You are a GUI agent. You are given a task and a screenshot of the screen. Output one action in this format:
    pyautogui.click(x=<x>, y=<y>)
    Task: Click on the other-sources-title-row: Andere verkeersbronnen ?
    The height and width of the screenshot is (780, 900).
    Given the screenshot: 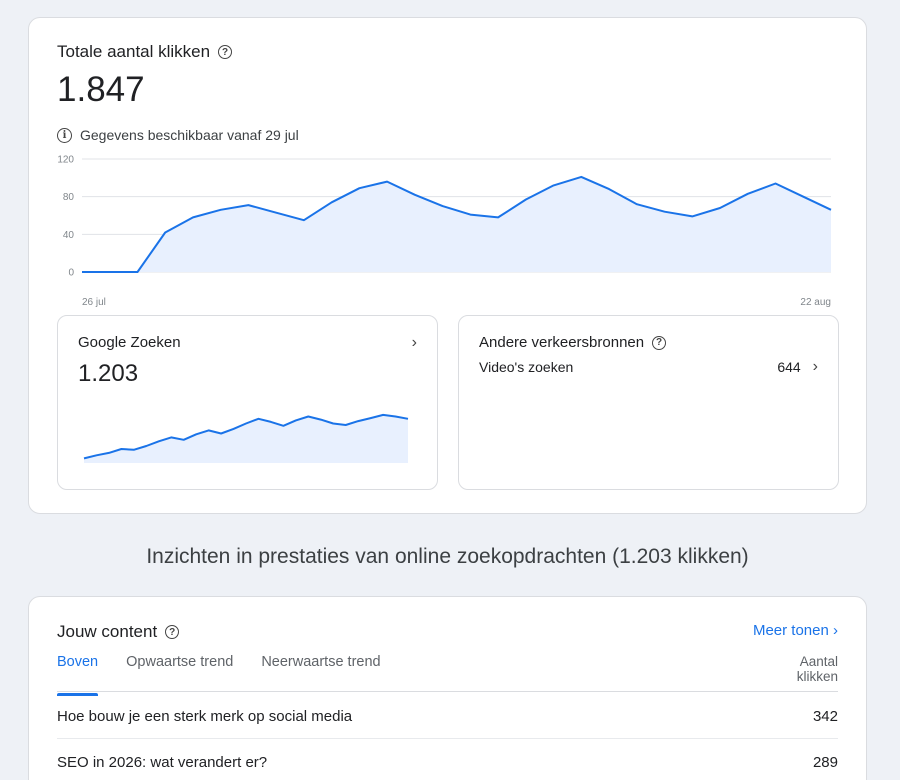 What is the action you would take?
    pyautogui.click(x=573, y=342)
    